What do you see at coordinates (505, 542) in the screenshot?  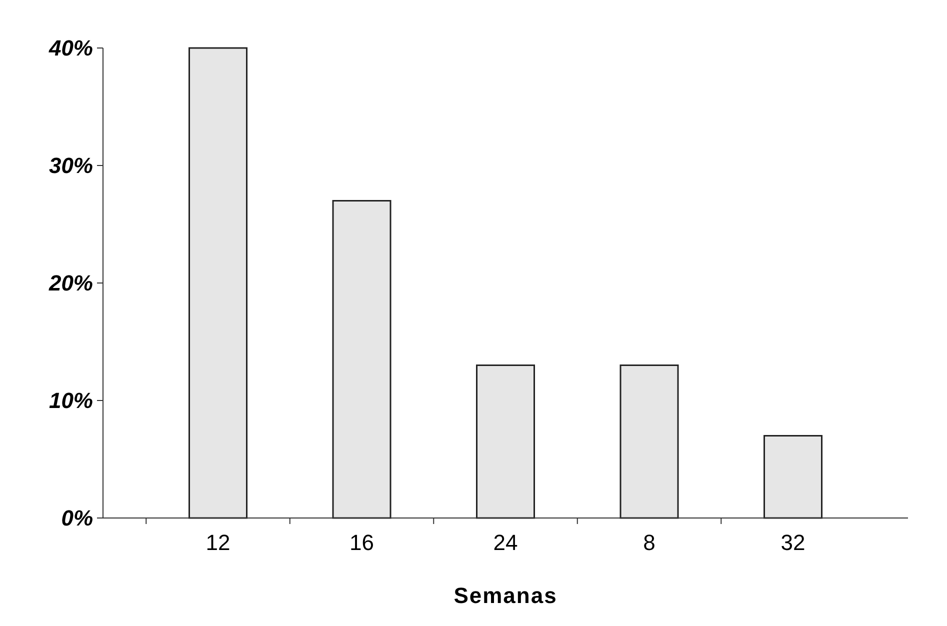 I see `x-tick-label: 24` at bounding box center [505, 542].